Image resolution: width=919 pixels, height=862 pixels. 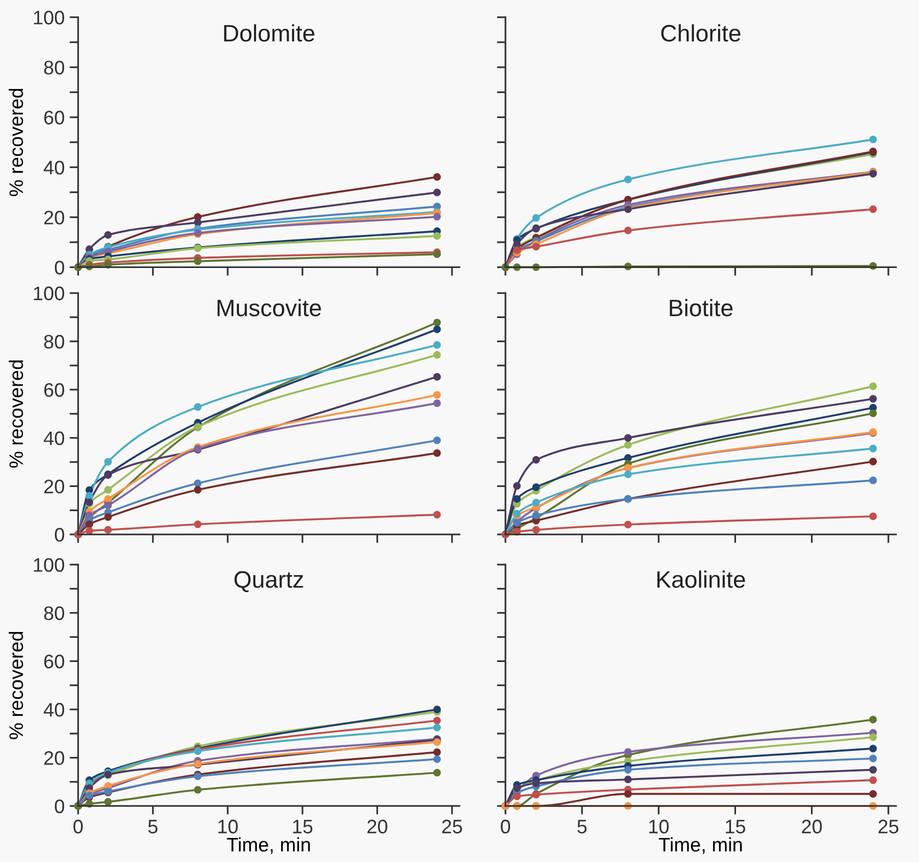 I want to click on chart-title: Biotite, so click(x=701, y=307).